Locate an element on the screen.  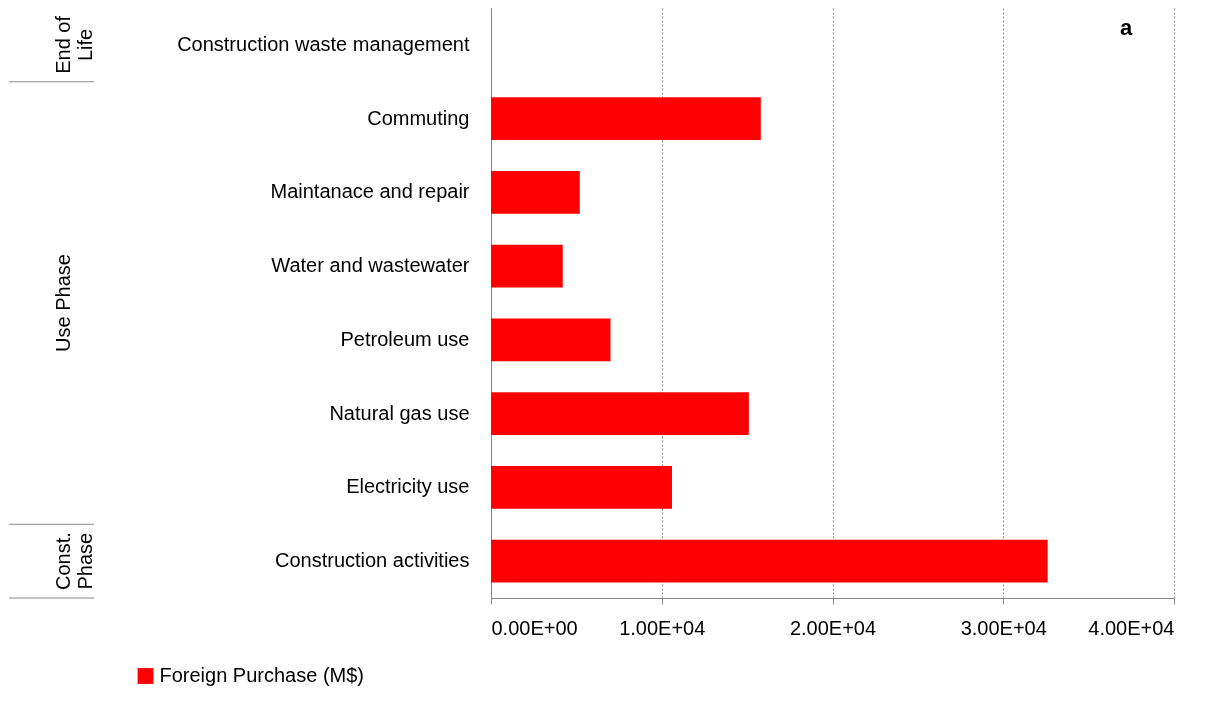
y-tick-label: Water and wastewater is located at coordinates (370, 265).